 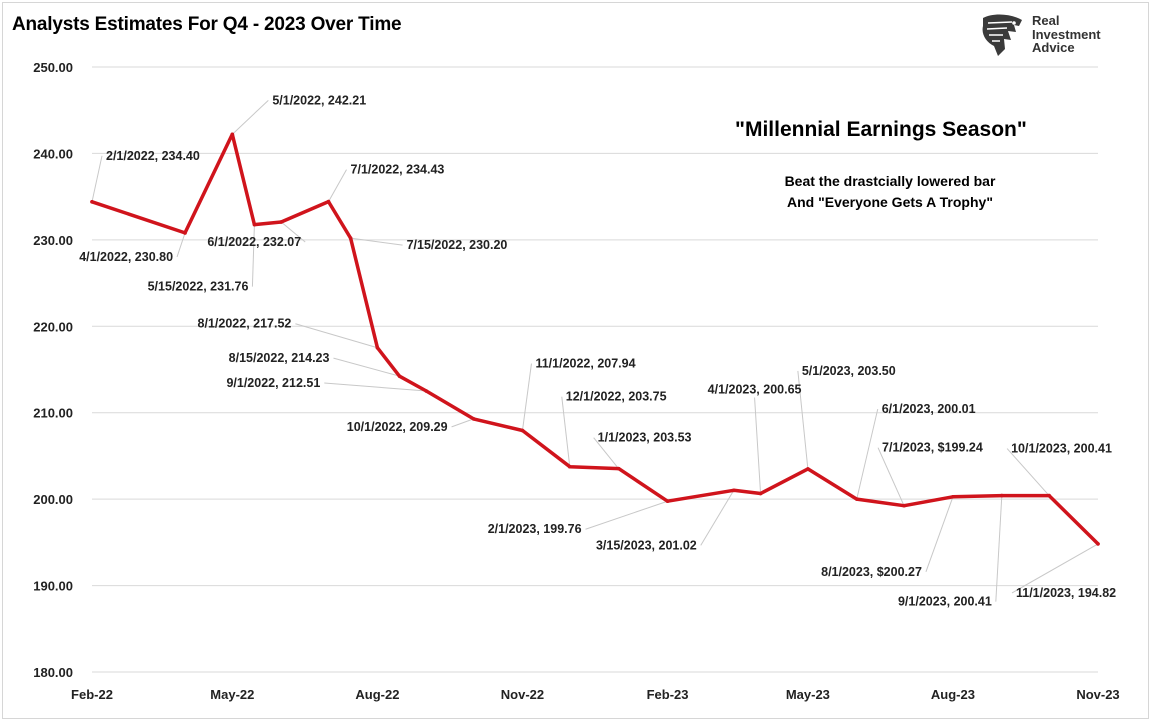 What do you see at coordinates (1046, 20) in the screenshot?
I see `logo-line-1: Real` at bounding box center [1046, 20].